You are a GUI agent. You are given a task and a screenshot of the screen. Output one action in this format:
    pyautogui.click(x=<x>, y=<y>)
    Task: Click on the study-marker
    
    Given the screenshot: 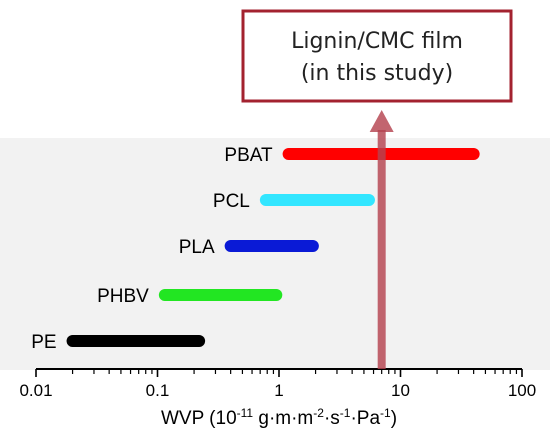 What is the action you would take?
    pyautogui.click(x=381, y=239)
    